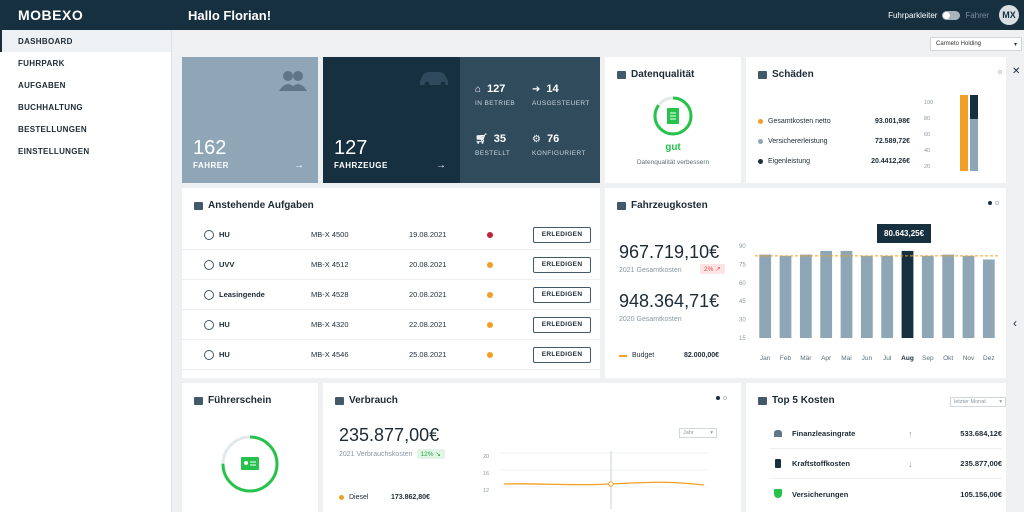 The width and height of the screenshot is (1024, 512). I want to click on trend-down-icon: ↓, so click(910, 463).